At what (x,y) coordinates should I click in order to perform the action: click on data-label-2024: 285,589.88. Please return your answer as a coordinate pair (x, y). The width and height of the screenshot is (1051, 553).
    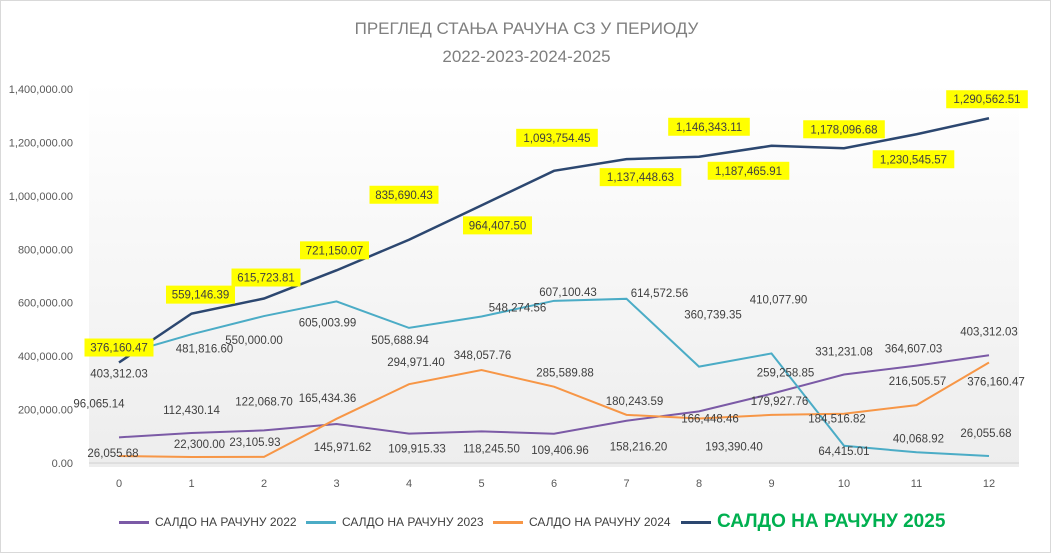
    Looking at the image, I should click on (565, 374).